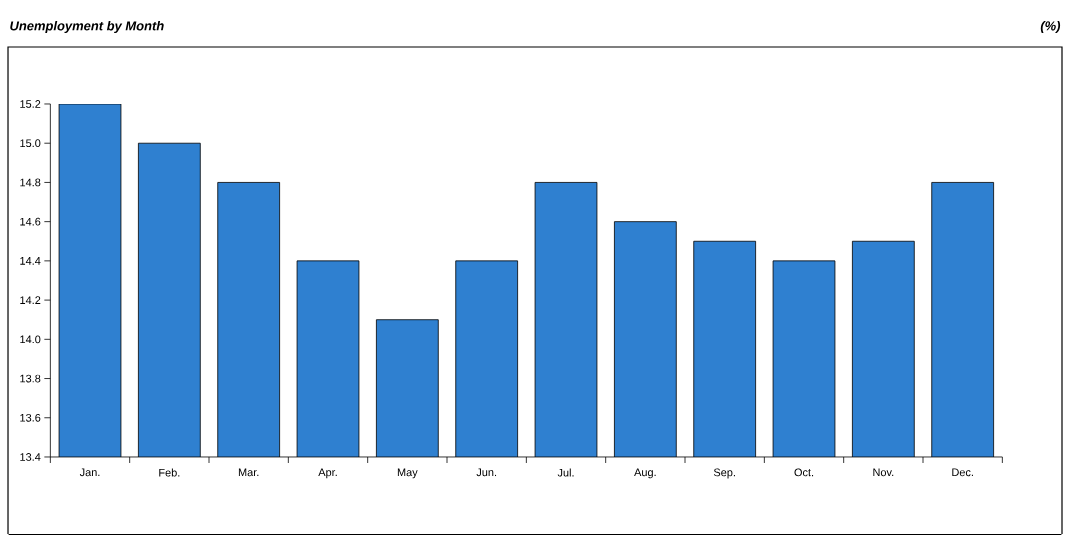  I want to click on y-tick-label: 14.2, so click(30, 300).